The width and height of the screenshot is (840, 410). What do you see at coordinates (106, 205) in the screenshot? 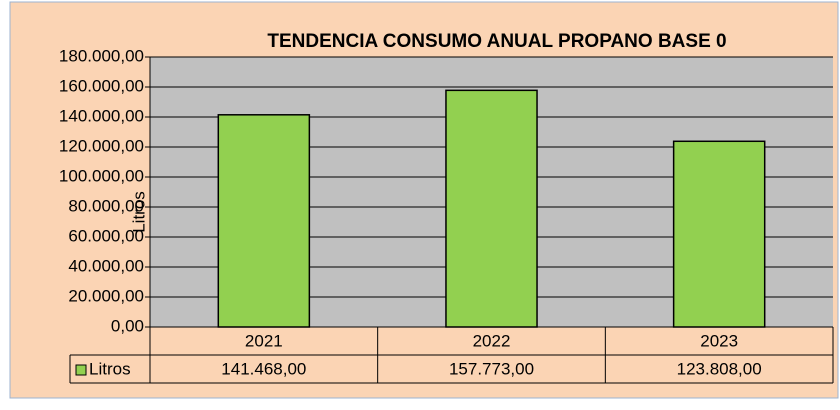
I see `y-tick-label: 80.000,00` at bounding box center [106, 205].